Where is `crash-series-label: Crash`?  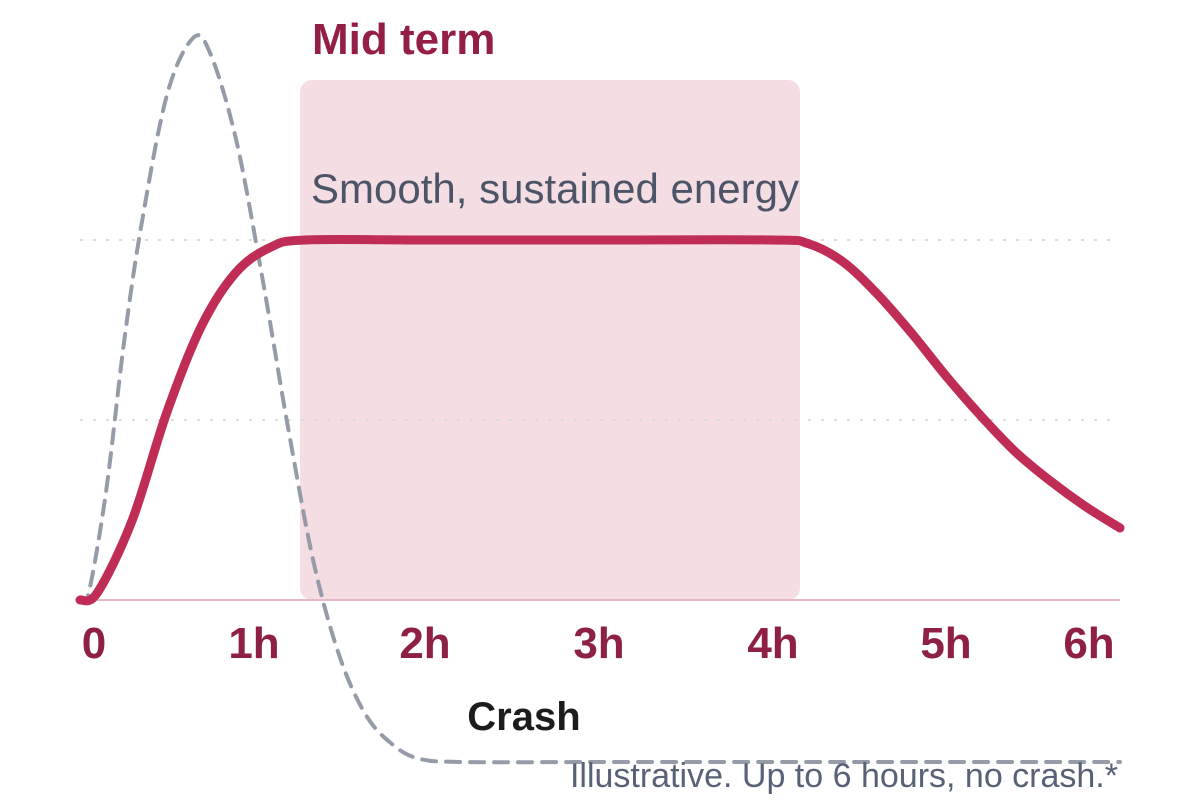 crash-series-label: Crash is located at coordinates (523, 717).